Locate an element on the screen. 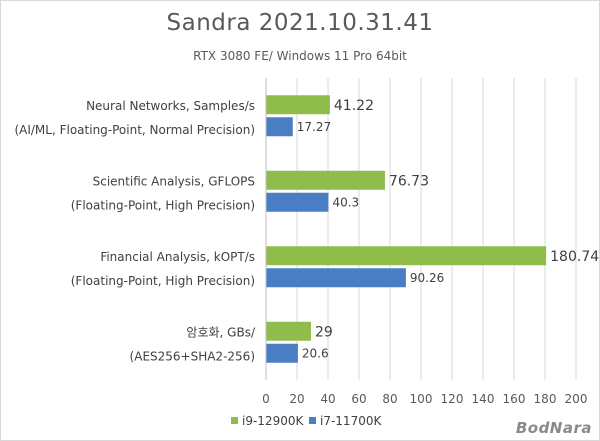  x-tick-label: 60 is located at coordinates (358, 399).